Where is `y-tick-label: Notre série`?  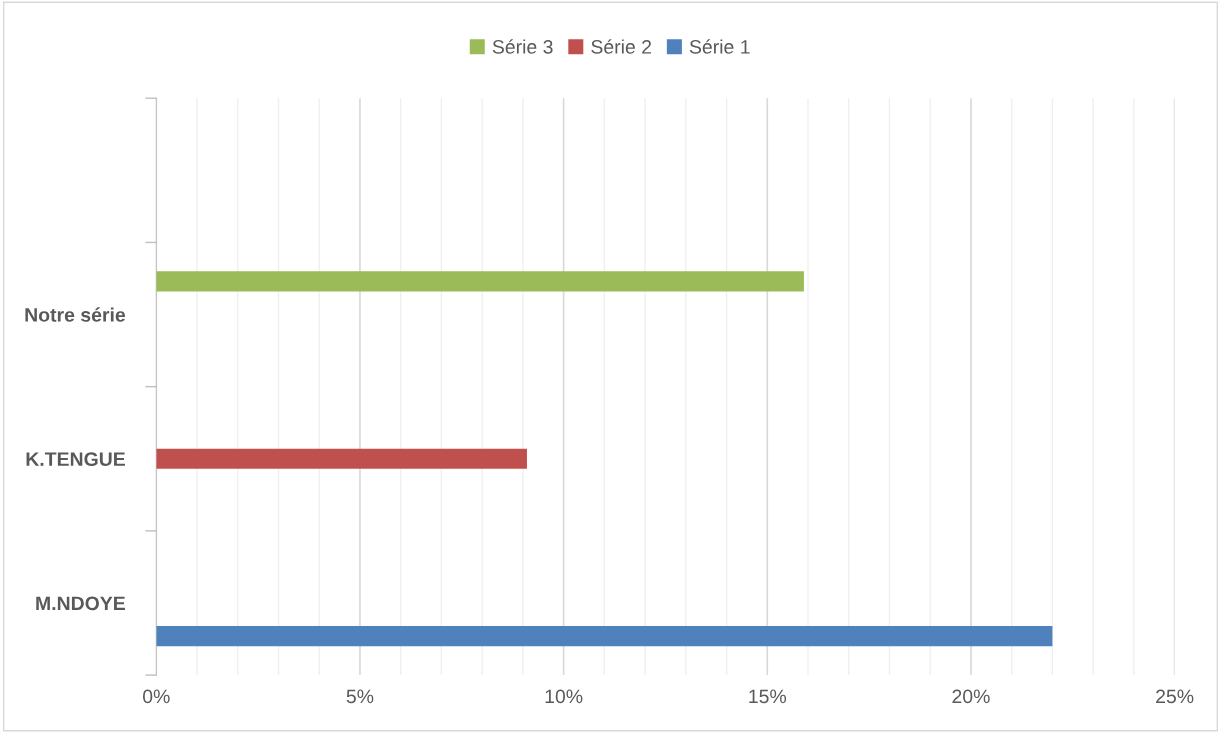 y-tick-label: Notre série is located at coordinates (75, 314).